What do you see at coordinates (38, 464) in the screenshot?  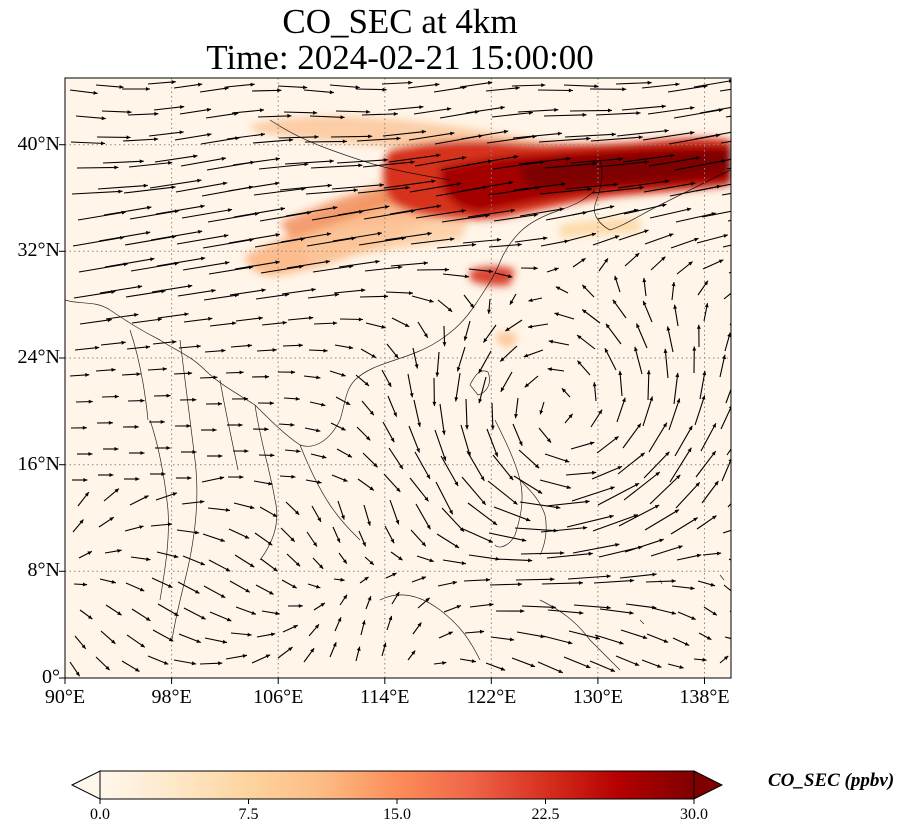 I see `lat-label-16n: 16°N` at bounding box center [38, 464].